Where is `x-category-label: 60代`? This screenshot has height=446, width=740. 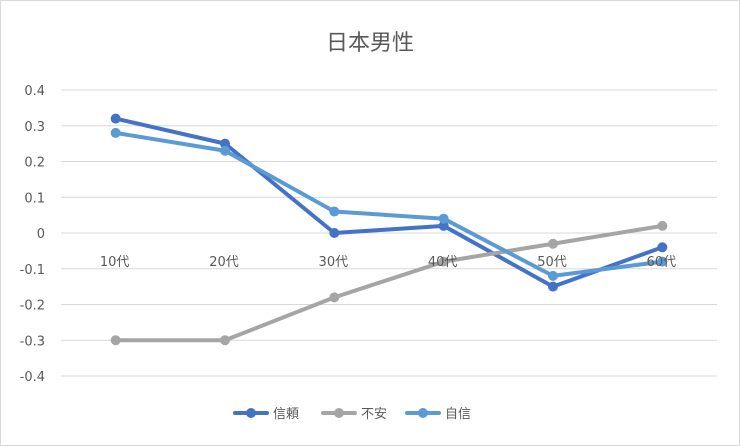 x-category-label: 60代 is located at coordinates (662, 262).